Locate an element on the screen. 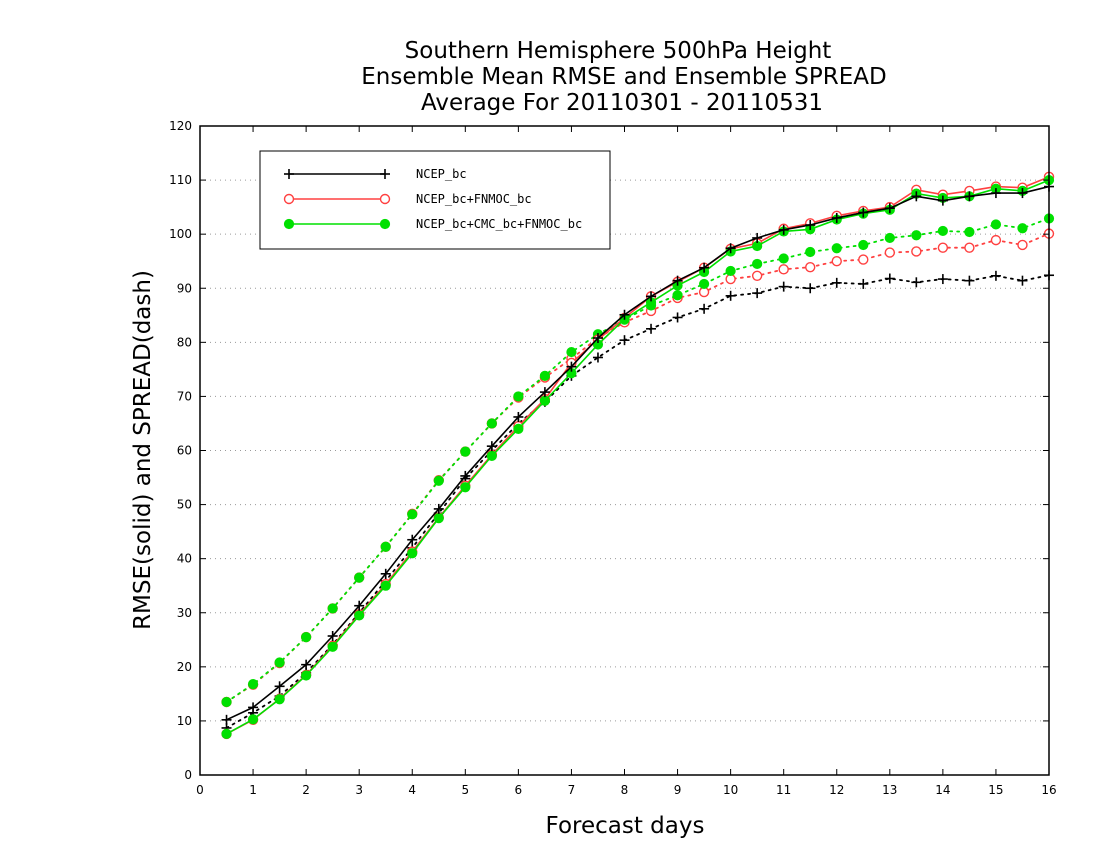 This screenshot has height=850, width=1100. y-tick-label: 30 is located at coordinates (184, 613).